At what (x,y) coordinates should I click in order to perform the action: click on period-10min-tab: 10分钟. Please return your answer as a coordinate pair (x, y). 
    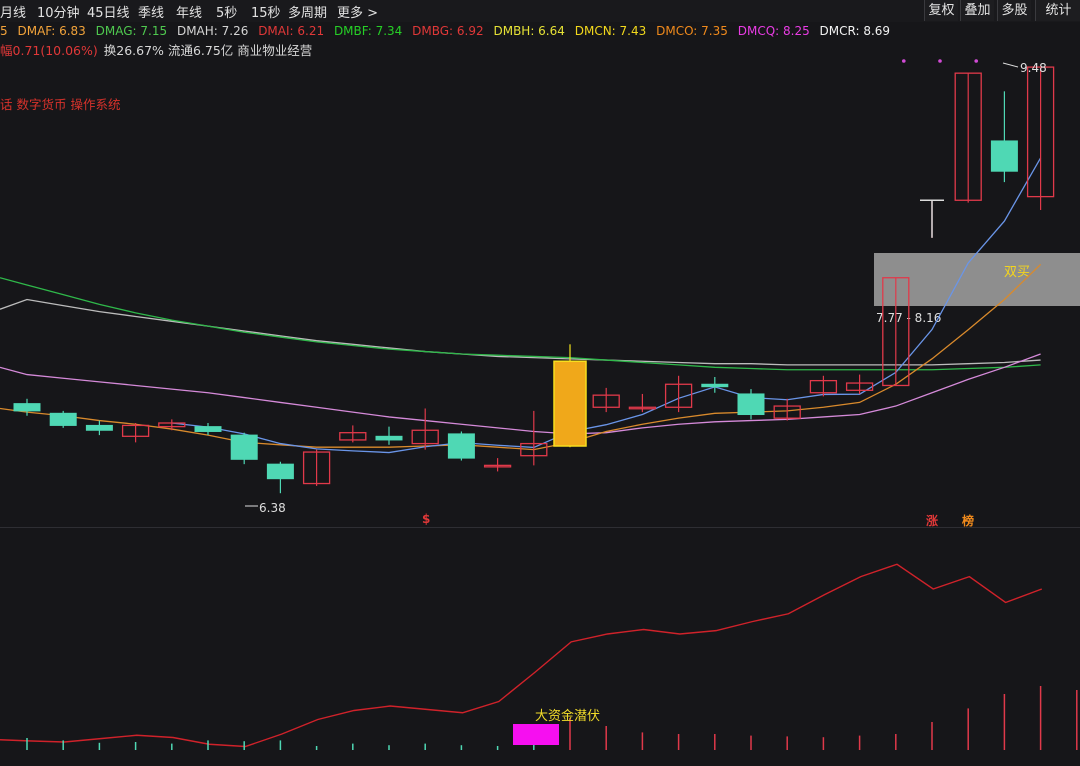
    Looking at the image, I should click on (58, 13).